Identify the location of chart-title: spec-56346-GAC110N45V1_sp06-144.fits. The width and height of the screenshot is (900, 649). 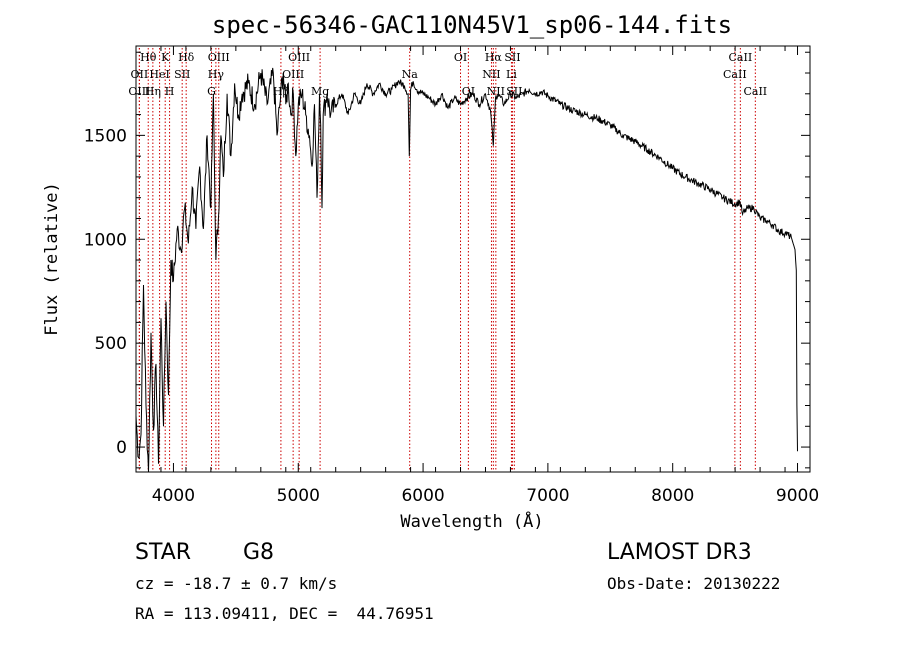
(472, 25).